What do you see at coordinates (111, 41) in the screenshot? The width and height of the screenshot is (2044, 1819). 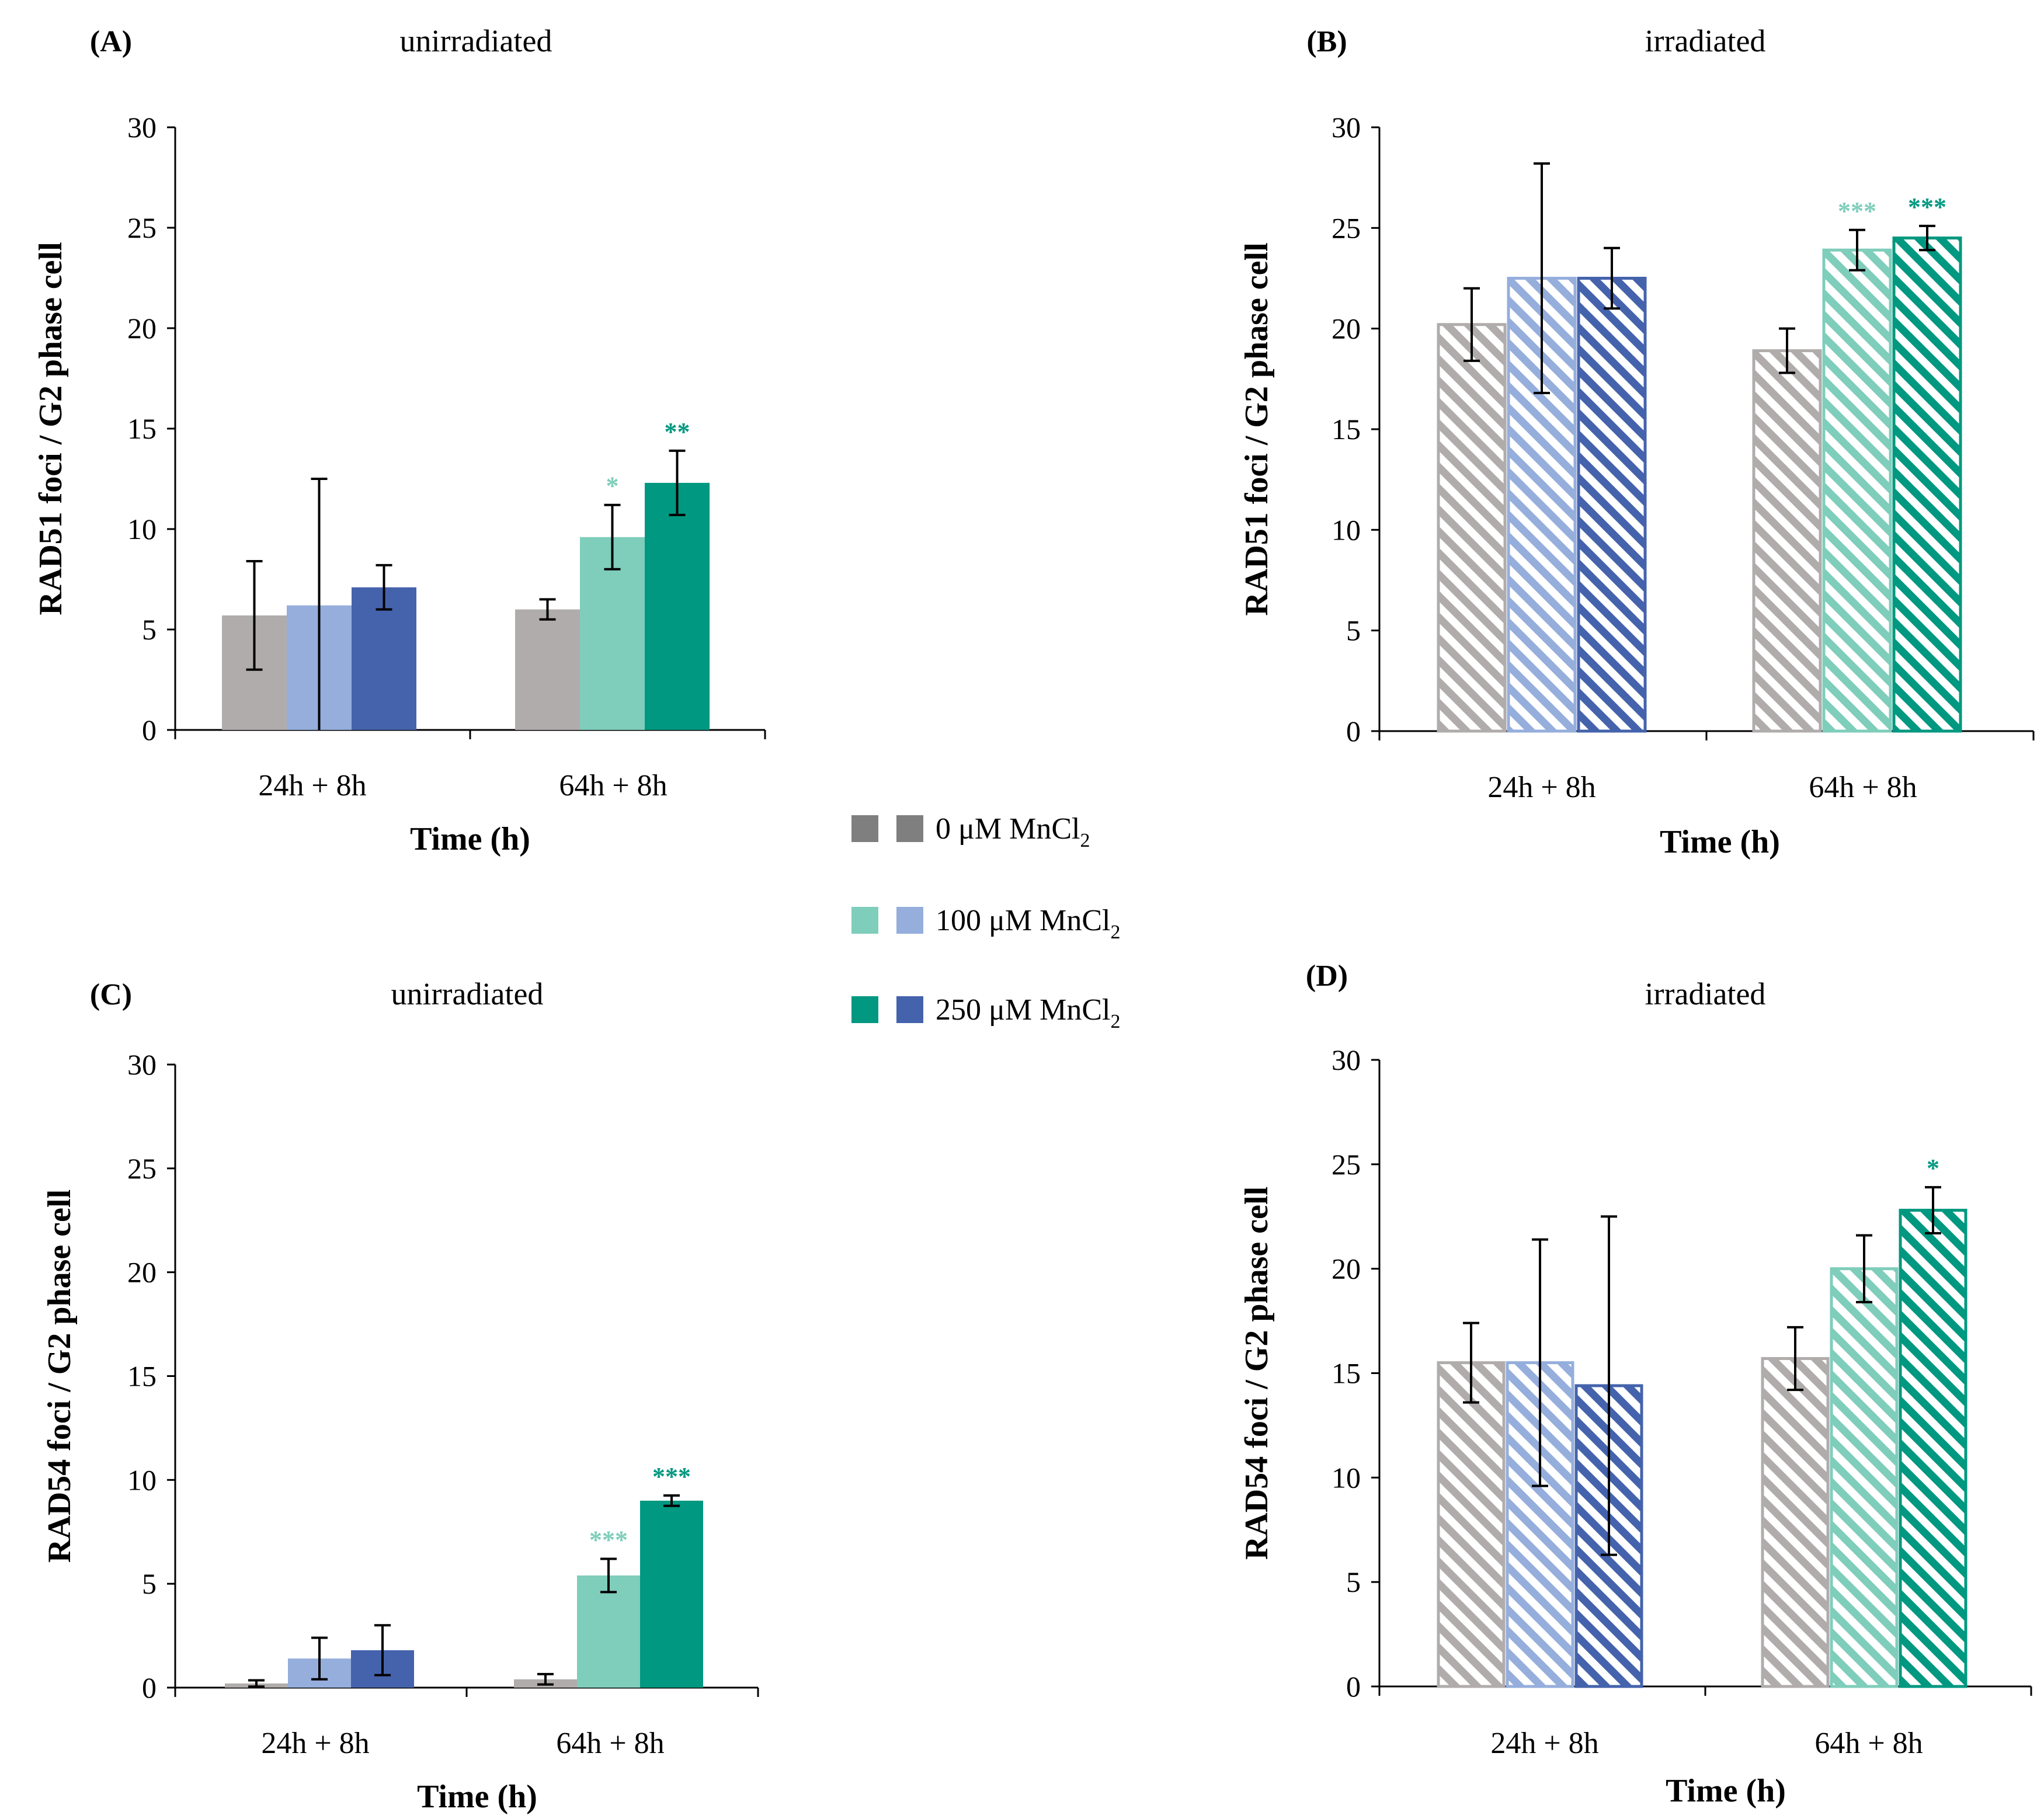 I see `panel-letter: (A)` at bounding box center [111, 41].